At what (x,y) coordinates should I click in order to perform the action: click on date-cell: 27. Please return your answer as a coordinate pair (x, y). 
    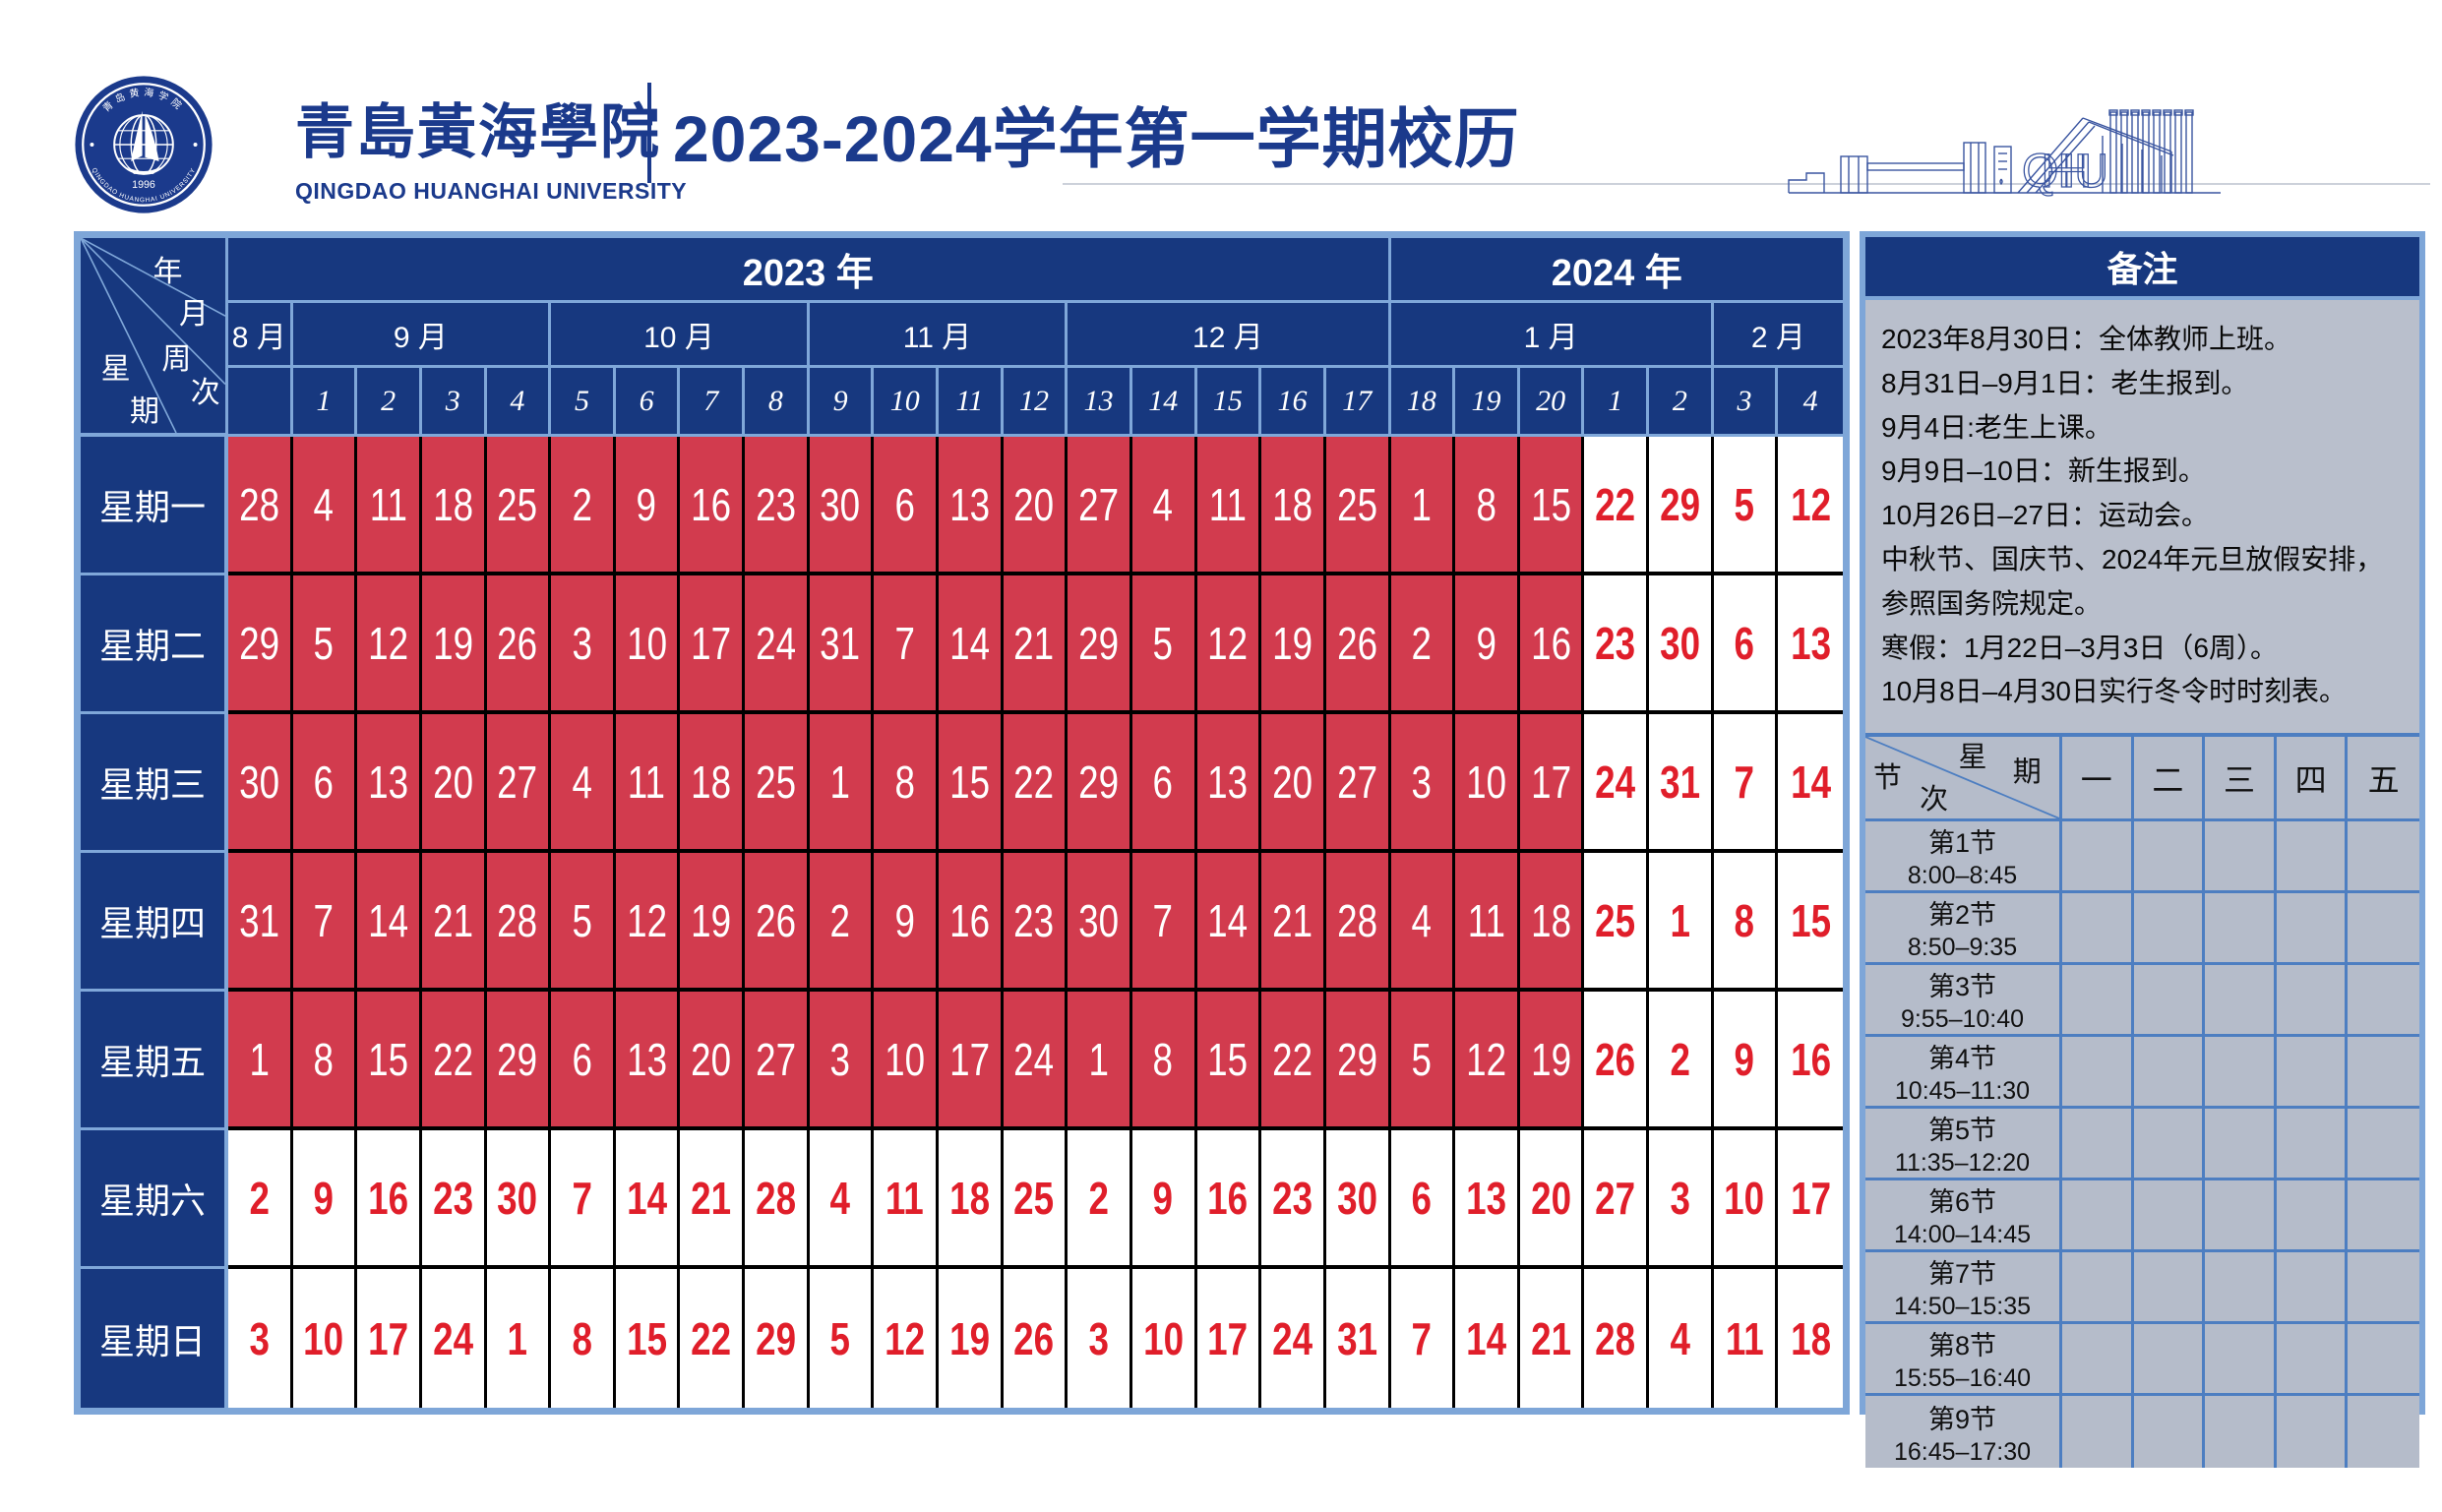
    Looking at the image, I should click on (1100, 506).